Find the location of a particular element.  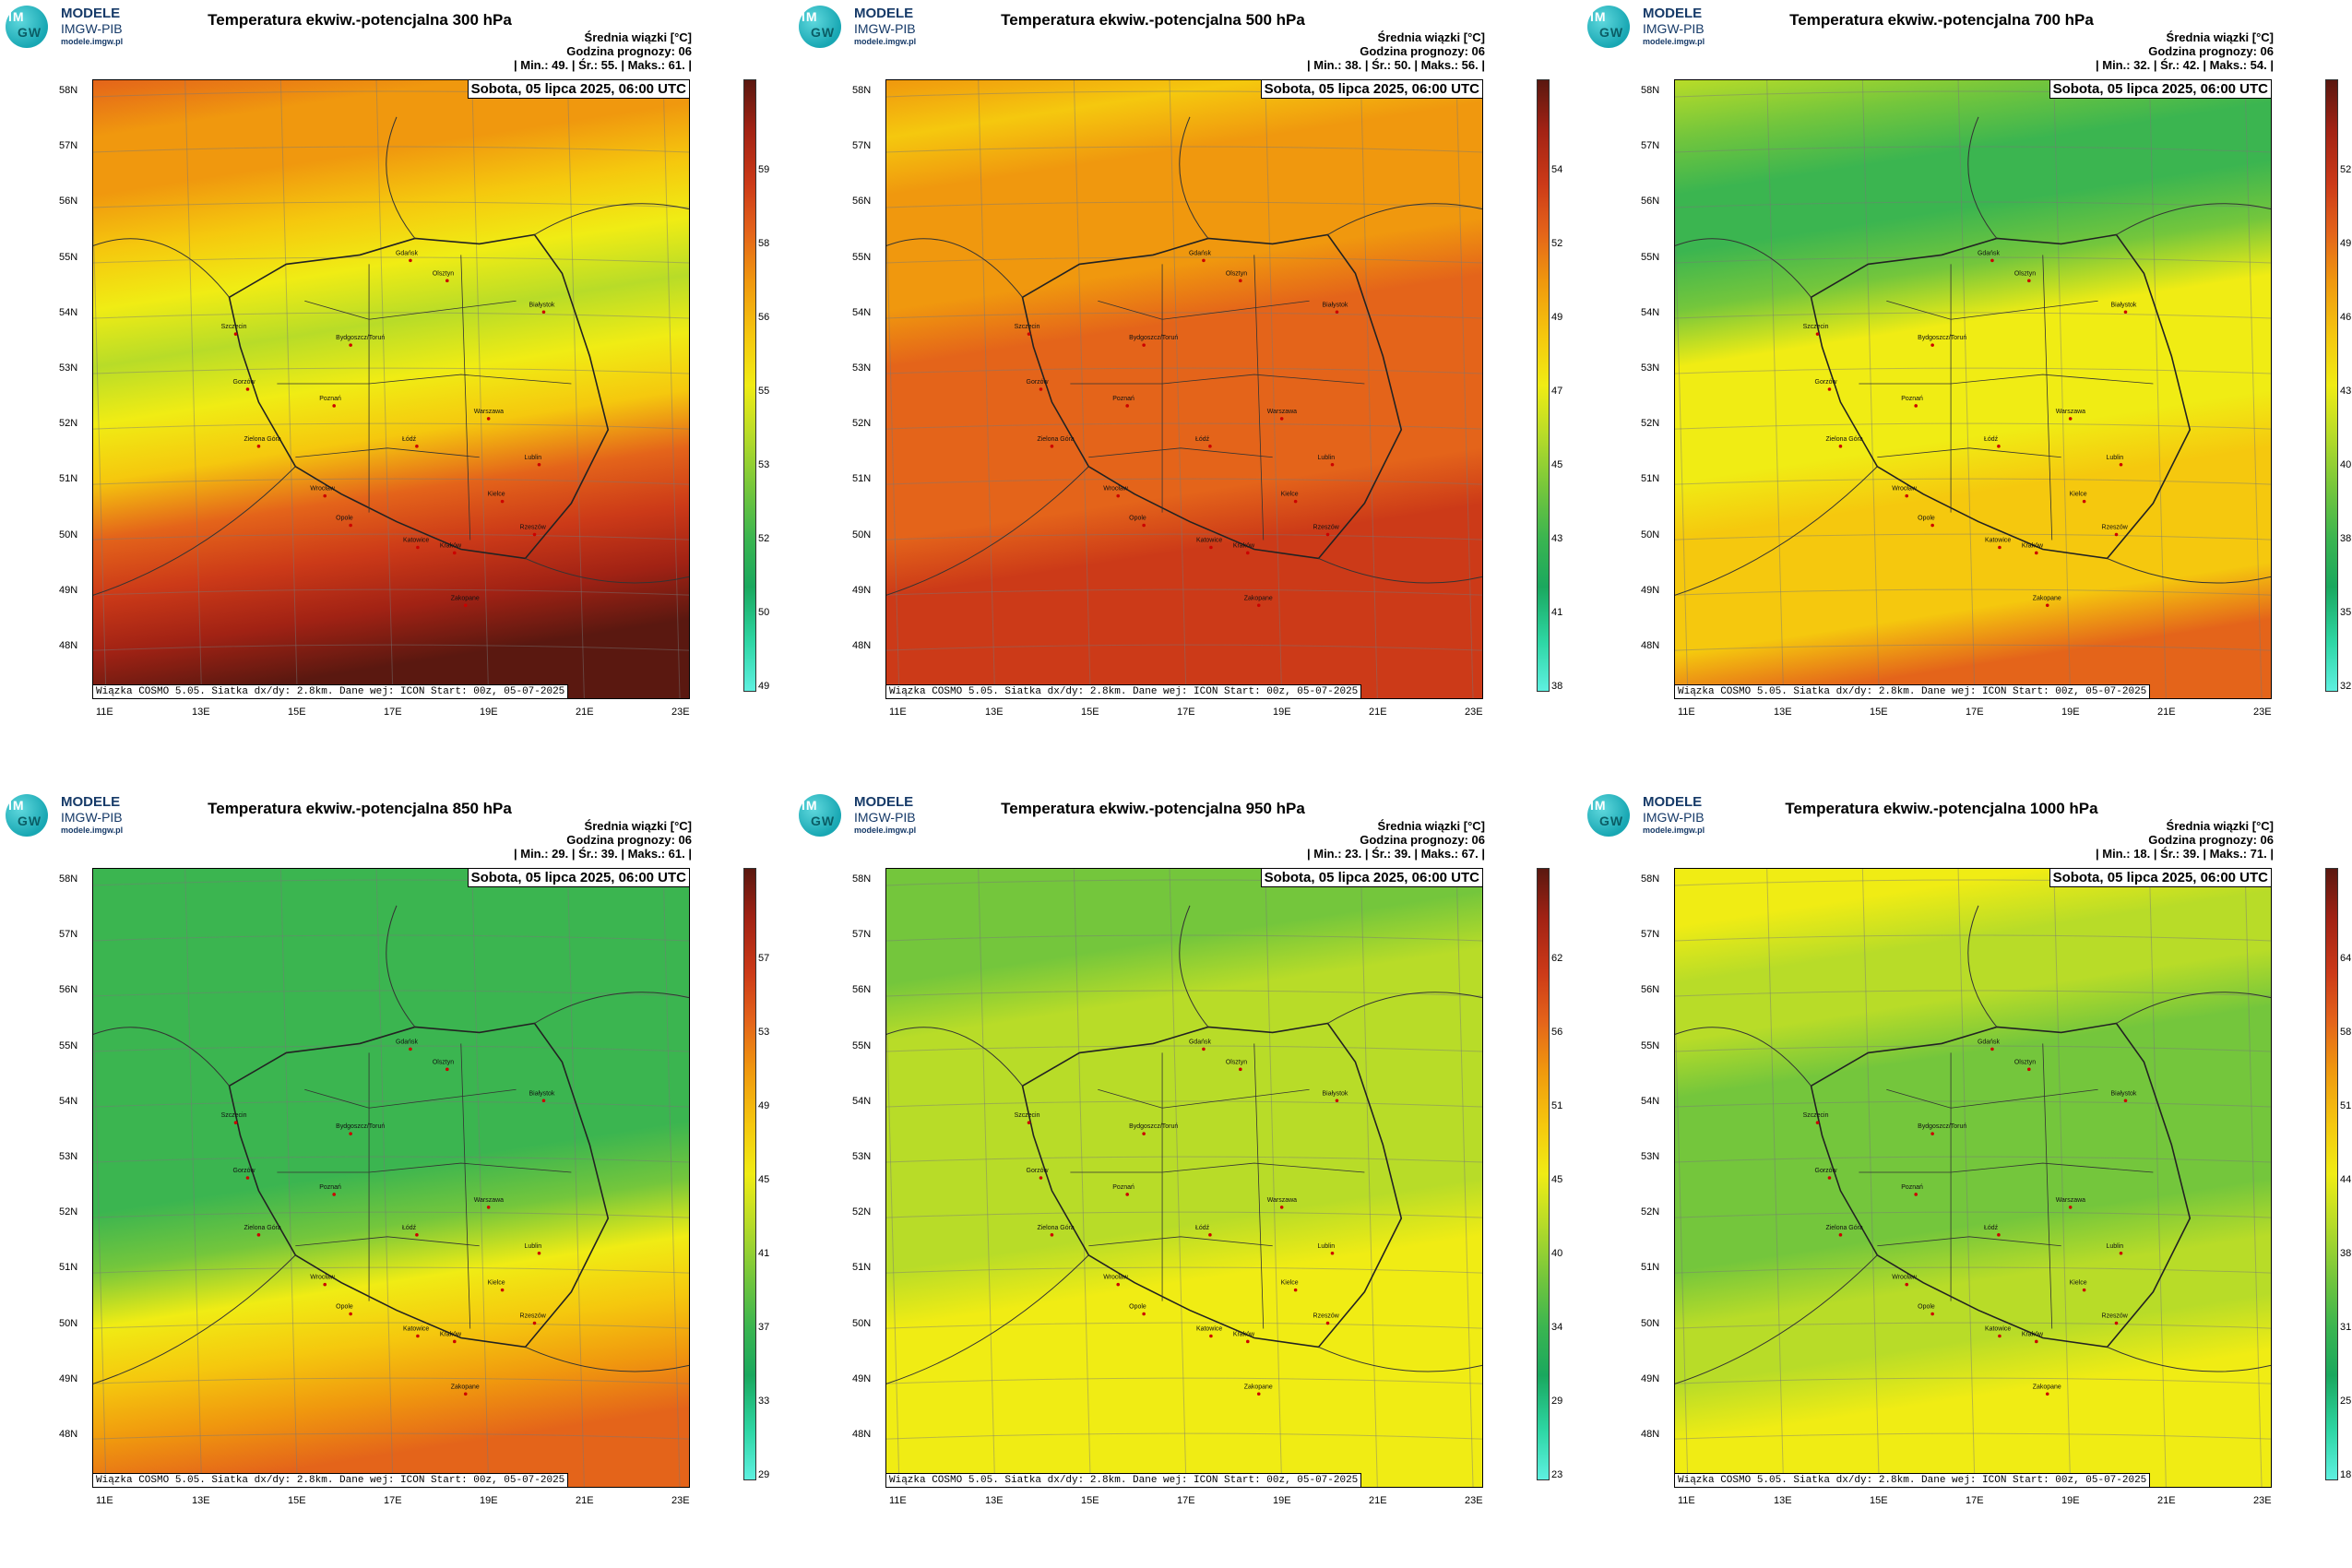

color-scale-tick: 37 is located at coordinates (764, 1327).